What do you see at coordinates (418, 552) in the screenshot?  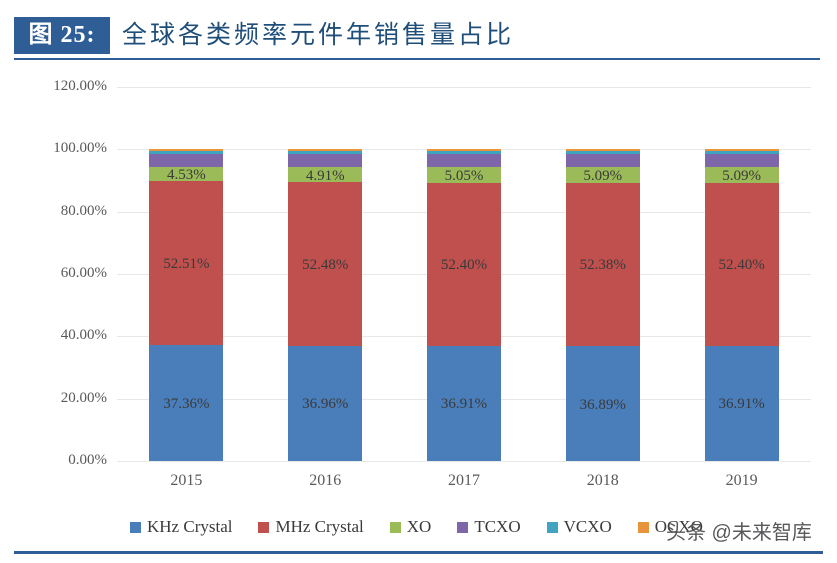 I see `footer-divider` at bounding box center [418, 552].